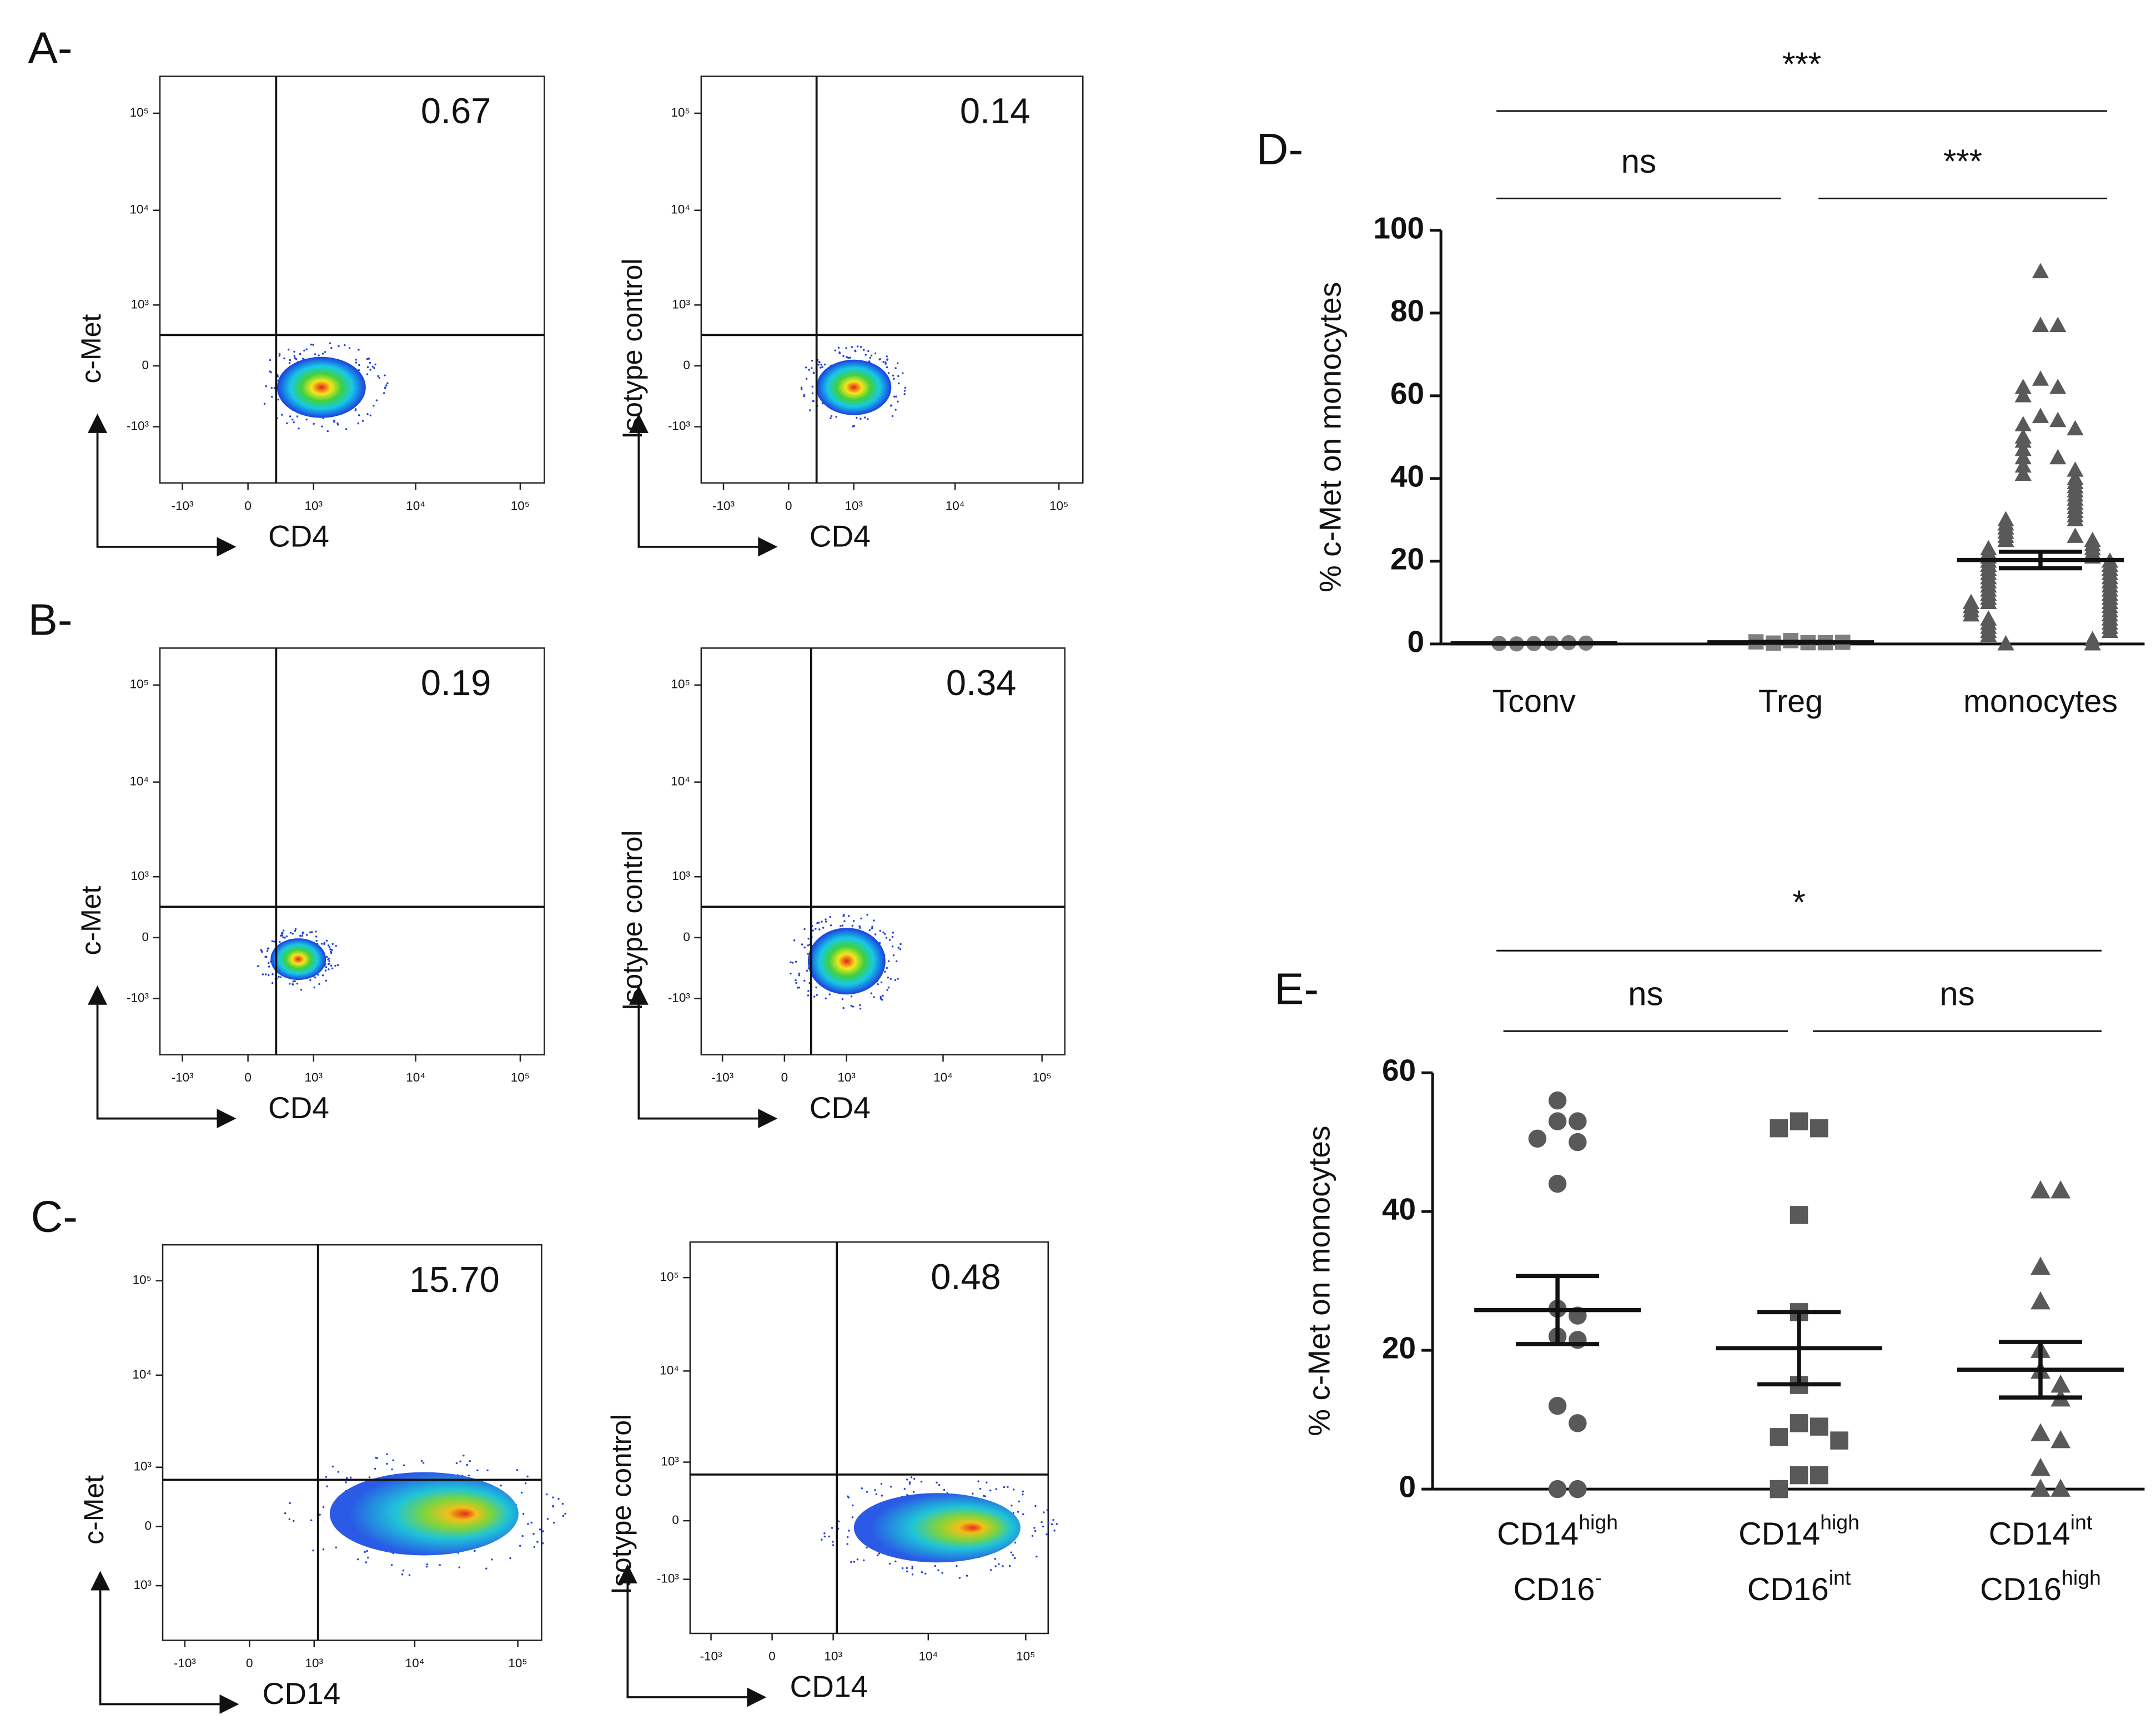 This screenshot has width=2156, height=1725. What do you see at coordinates (687, 937) in the screenshot?
I see `y-tick-label: 0` at bounding box center [687, 937].